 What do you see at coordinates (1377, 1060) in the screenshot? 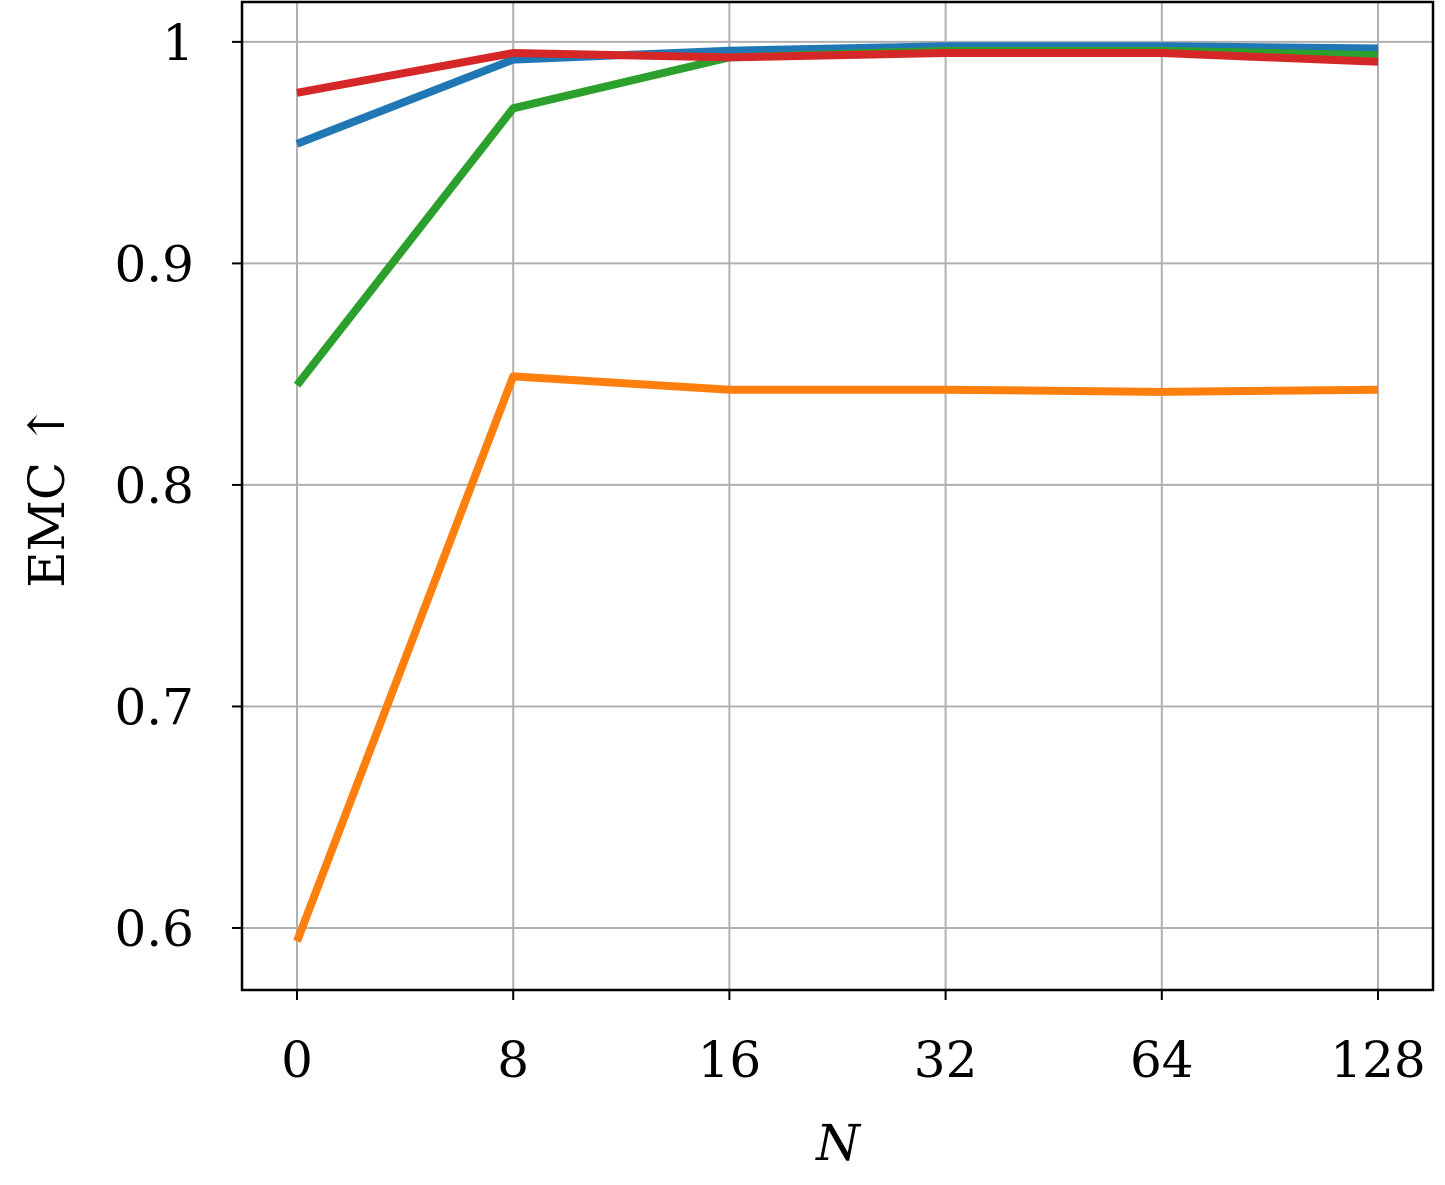
I see `x-tick-label: 128` at bounding box center [1377, 1060].